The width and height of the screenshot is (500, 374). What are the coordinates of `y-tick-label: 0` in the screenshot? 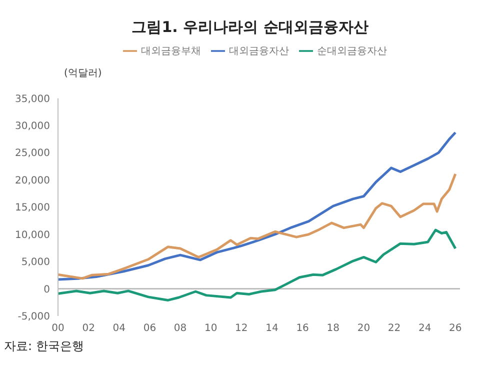 It's located at (47, 290).